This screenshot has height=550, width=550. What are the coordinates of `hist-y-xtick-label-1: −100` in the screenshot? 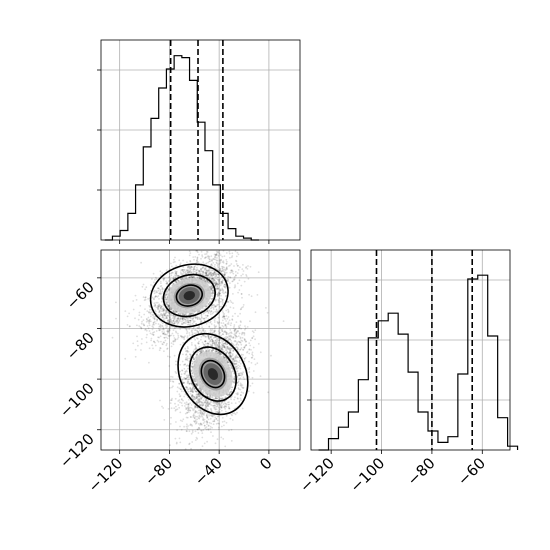 It's located at (367, 475).